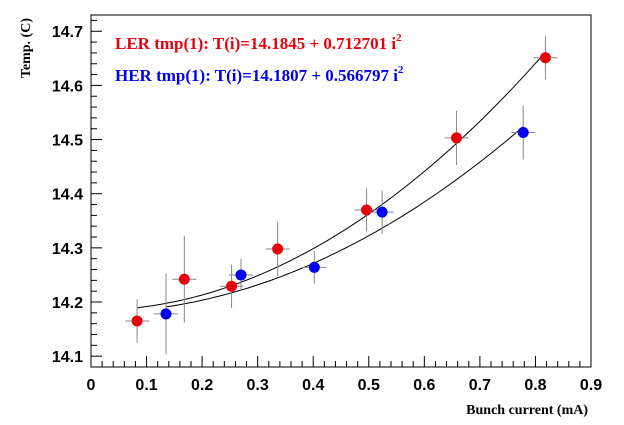 The width and height of the screenshot is (624, 425). Describe the element at coordinates (256, 75) in the screenshot. I see `legend-label: HER tmp(1): T(i)=14.1807 + 0.566797 i` at that location.